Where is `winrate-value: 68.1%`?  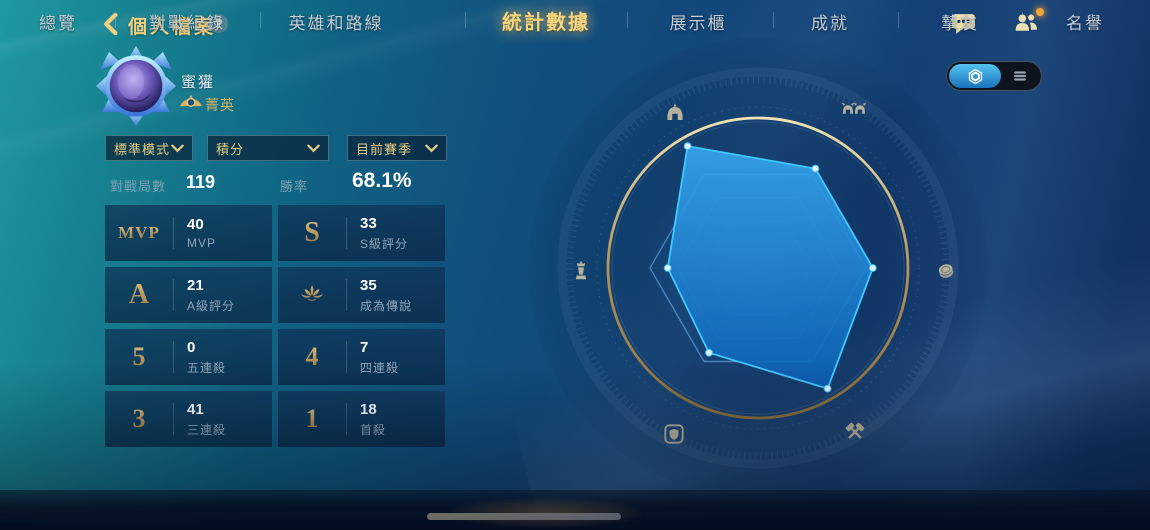 winrate-value: 68.1% is located at coordinates (382, 180).